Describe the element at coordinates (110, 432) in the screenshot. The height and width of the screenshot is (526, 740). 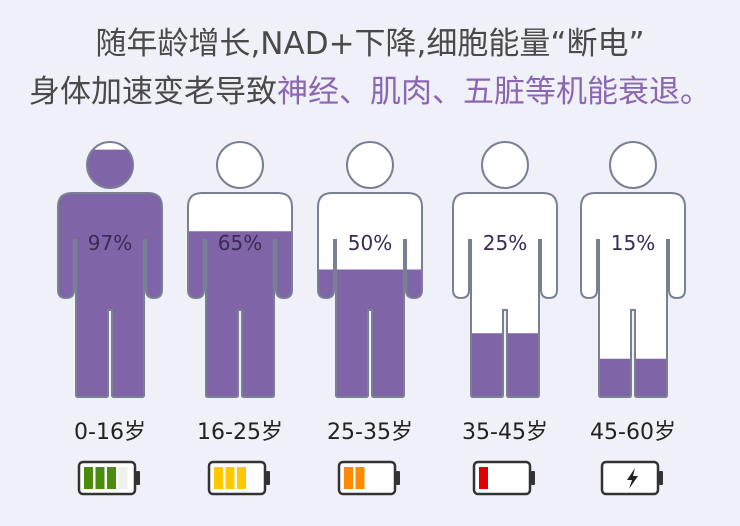
I see `age-label: 0-16岁` at that location.